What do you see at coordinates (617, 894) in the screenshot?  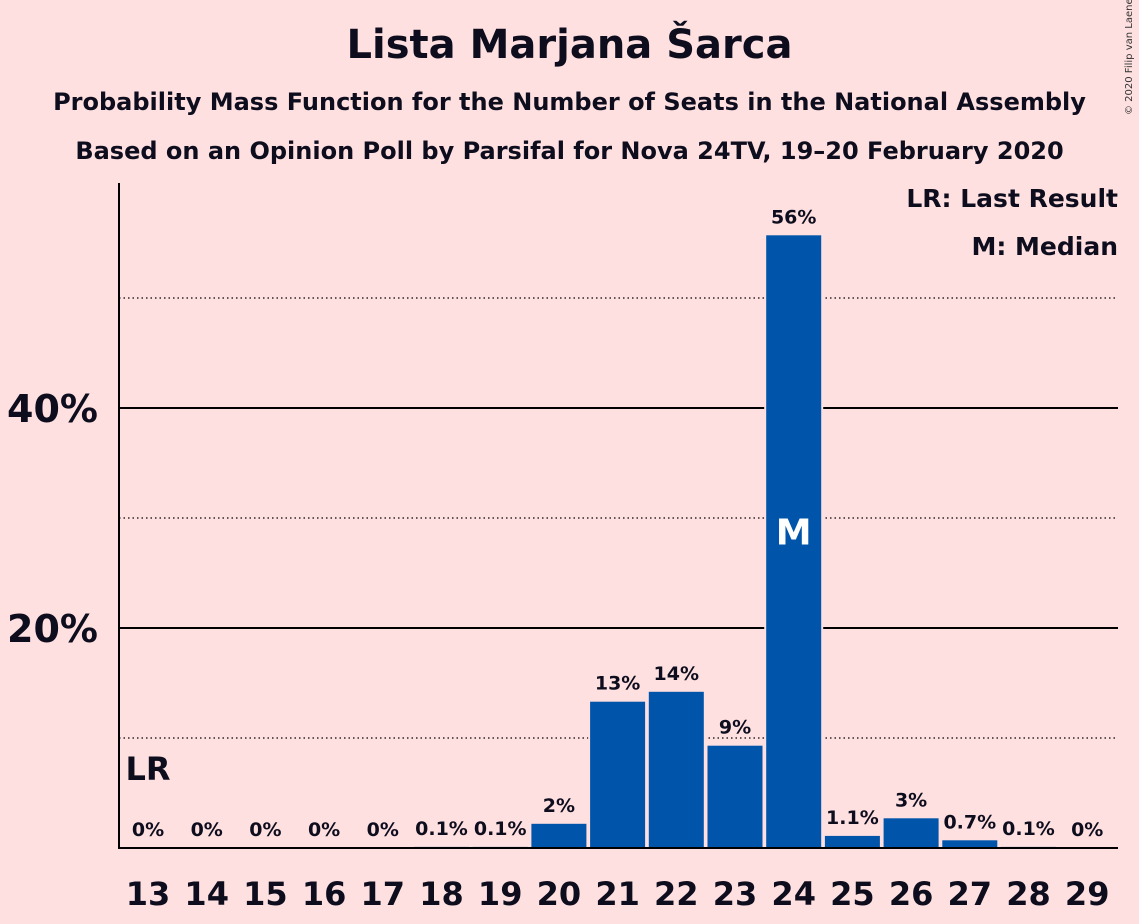 I see `x-tick-label-21: 21` at bounding box center [617, 894].